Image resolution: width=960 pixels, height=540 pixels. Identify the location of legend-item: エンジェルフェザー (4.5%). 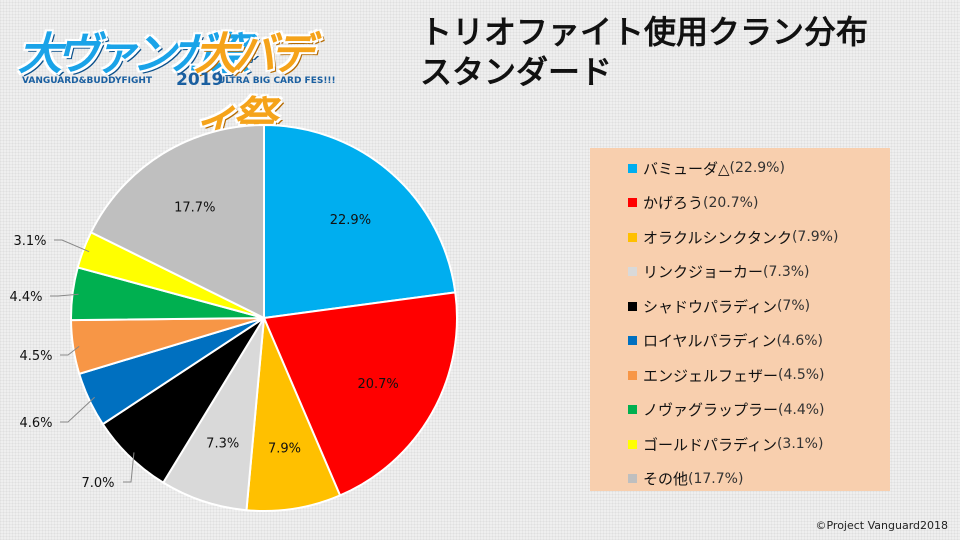
(726, 375).